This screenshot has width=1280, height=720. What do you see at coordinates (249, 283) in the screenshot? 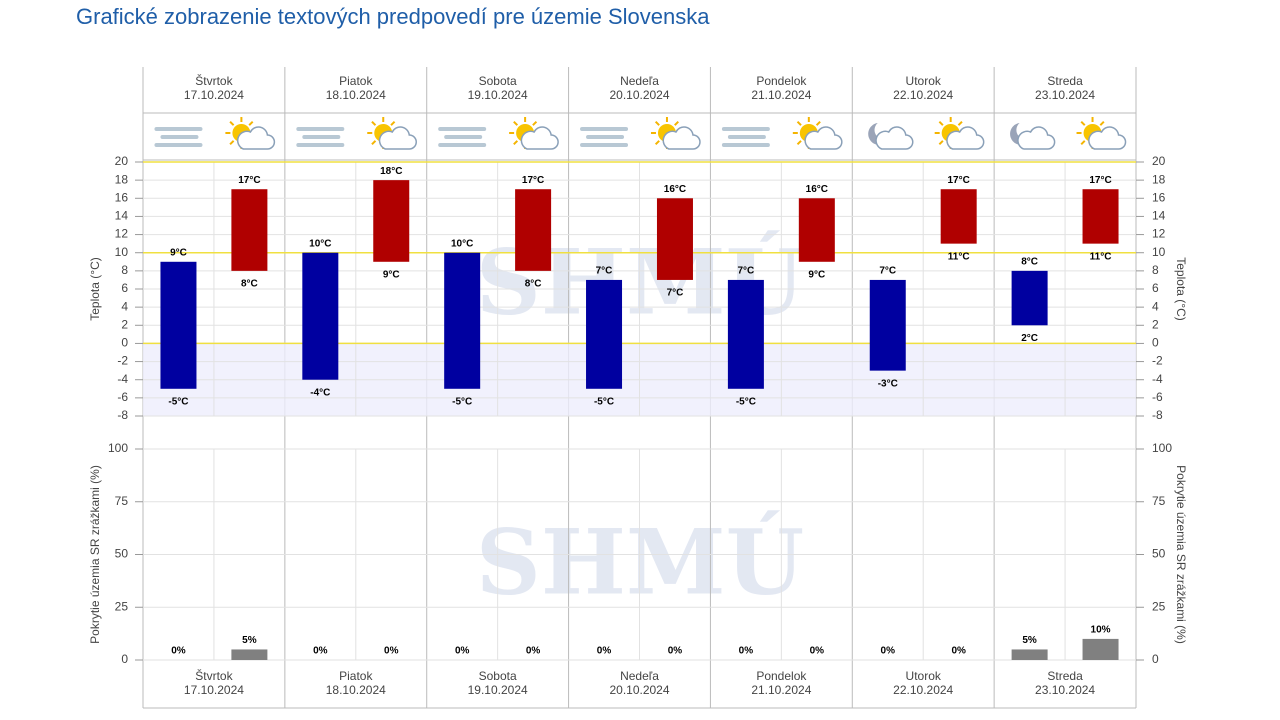
I see `value-label: 8°C` at bounding box center [249, 283].